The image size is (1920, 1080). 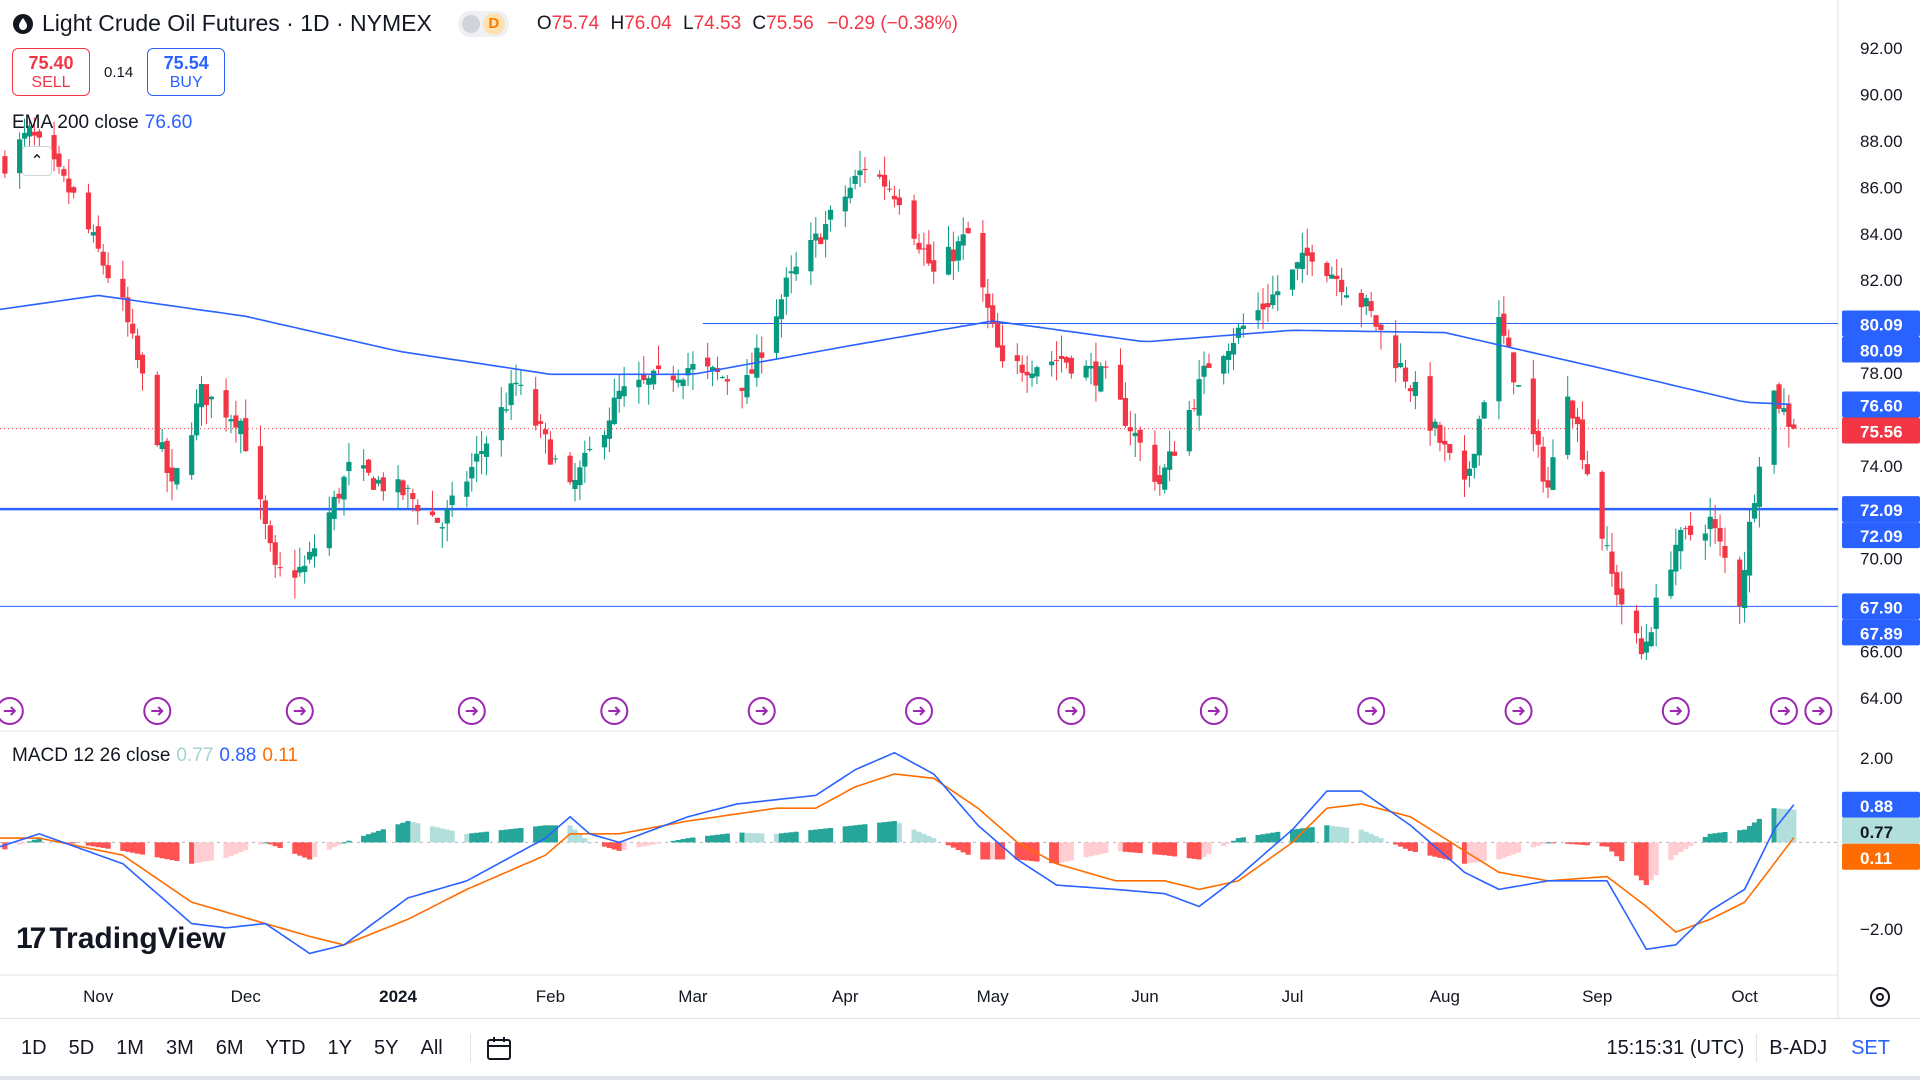 I want to click on range-1m: 1M, so click(x=130, y=1047).